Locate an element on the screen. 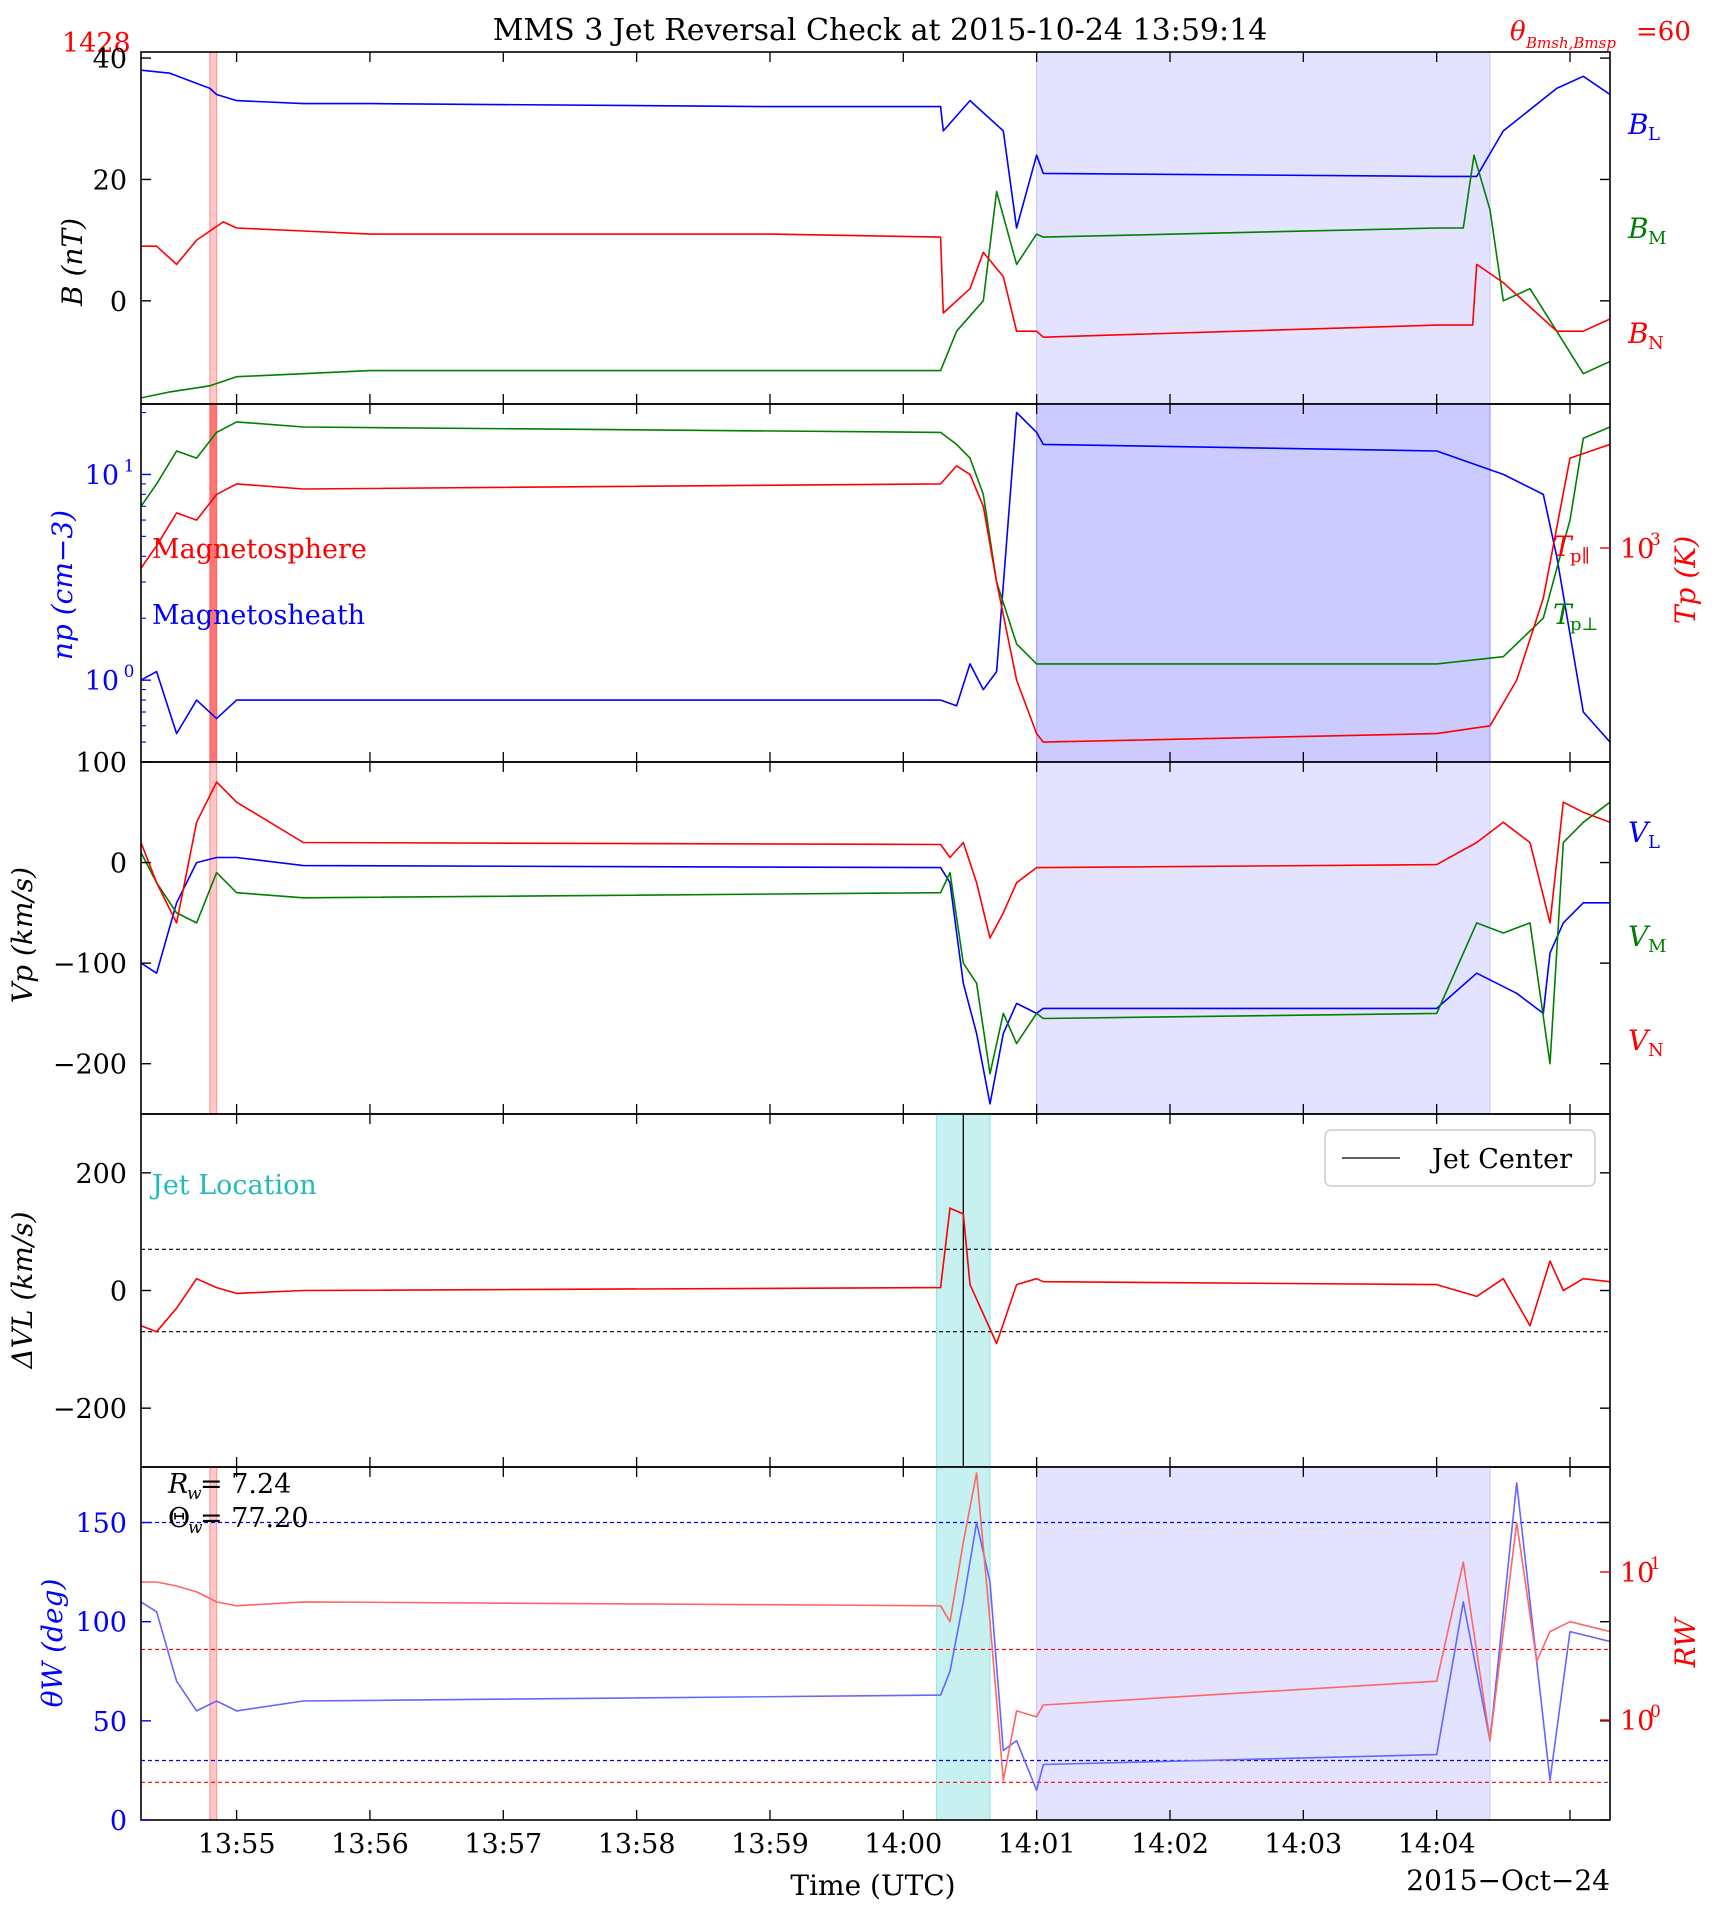 This screenshot has height=1912, width=1721. svg-text: p∥ is located at coordinates (1580, 556).